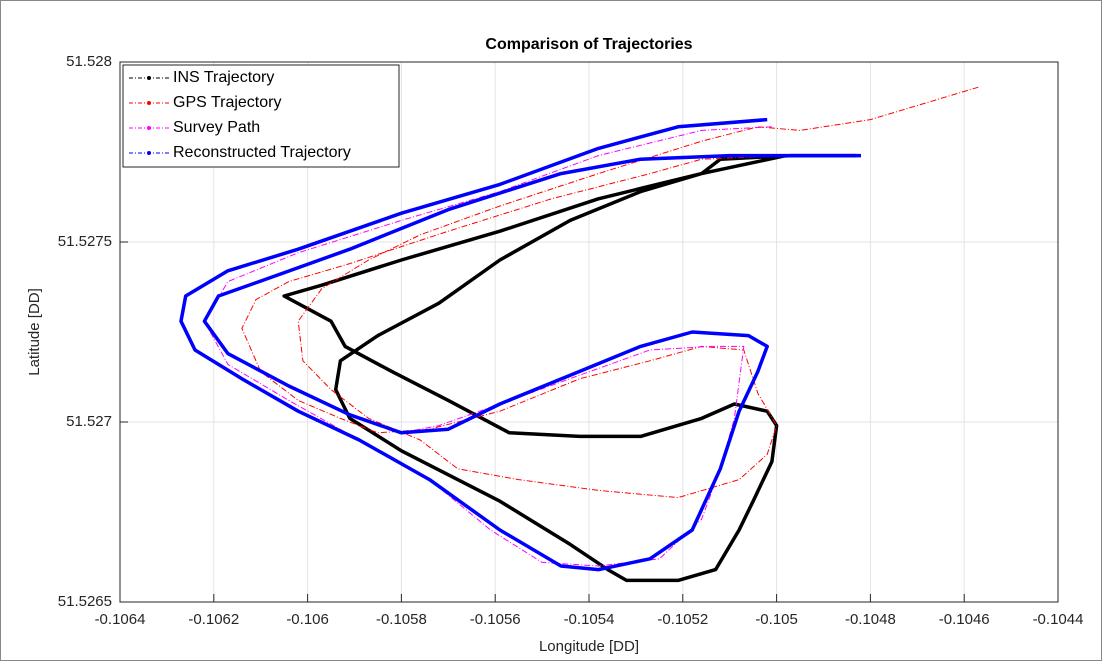 This screenshot has height=661, width=1102. Describe the element at coordinates (589, 619) in the screenshot. I see `x-tick-label: -0.1054` at that location.